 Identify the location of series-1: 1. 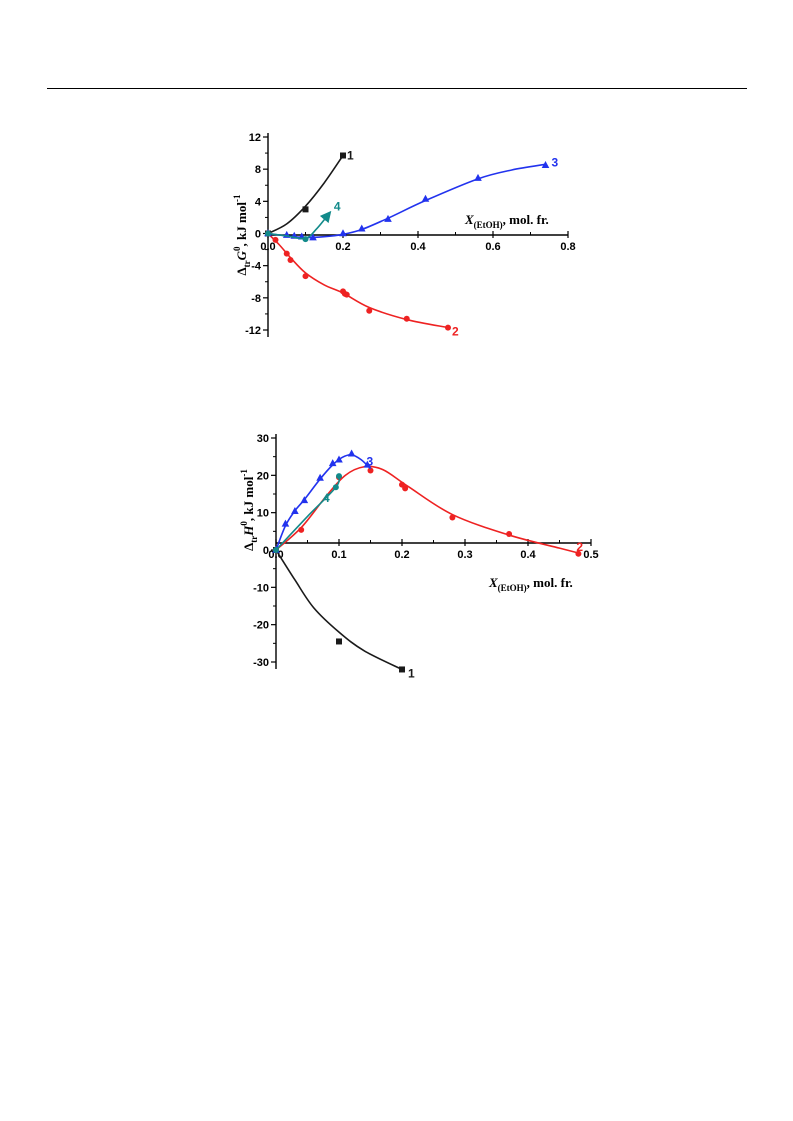
(344, 613).